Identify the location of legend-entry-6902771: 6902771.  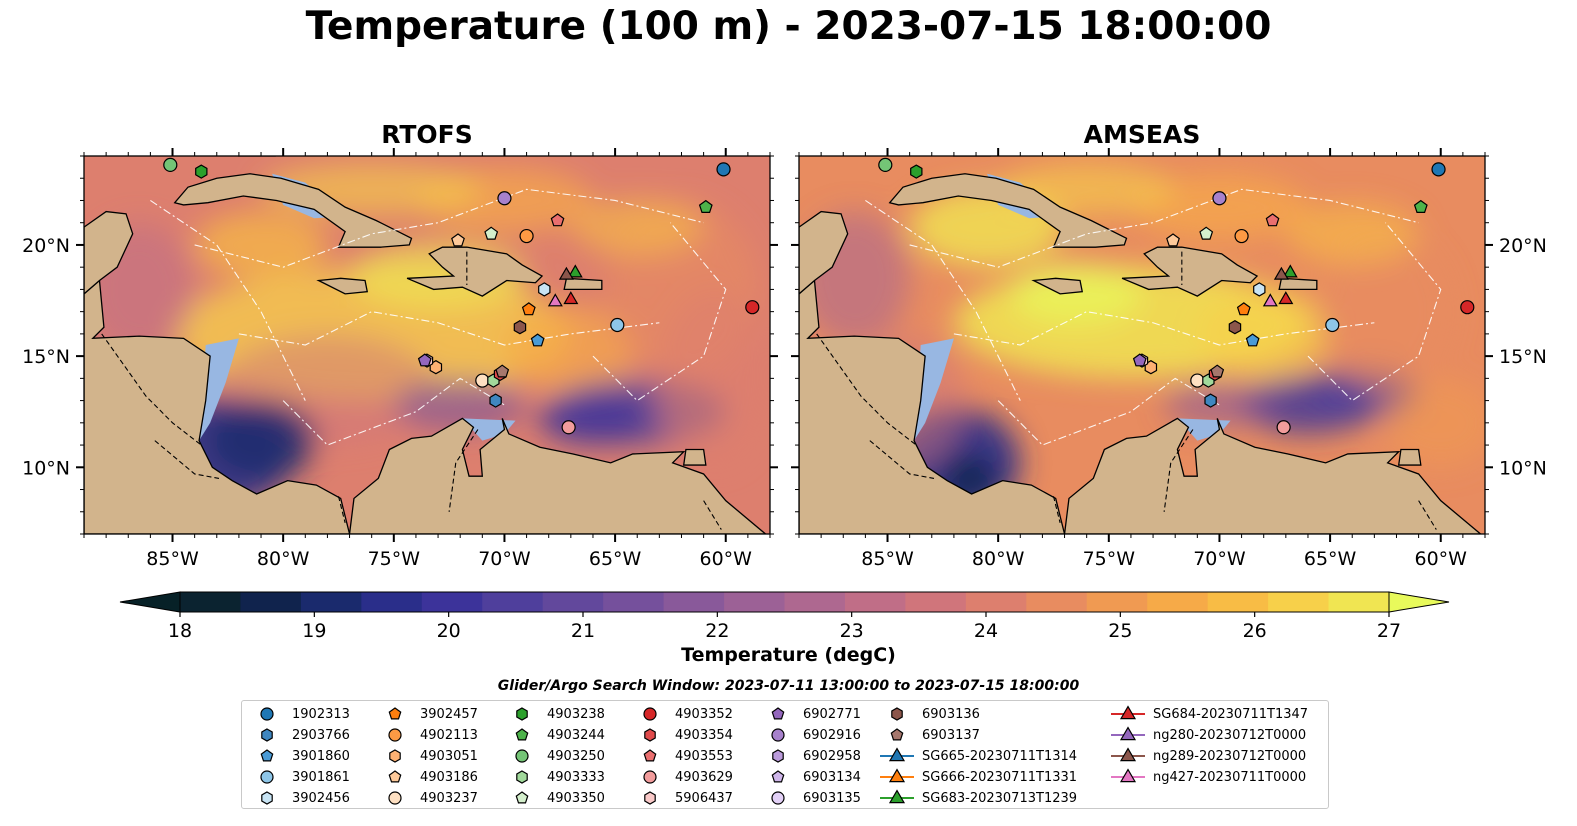
(811, 714).